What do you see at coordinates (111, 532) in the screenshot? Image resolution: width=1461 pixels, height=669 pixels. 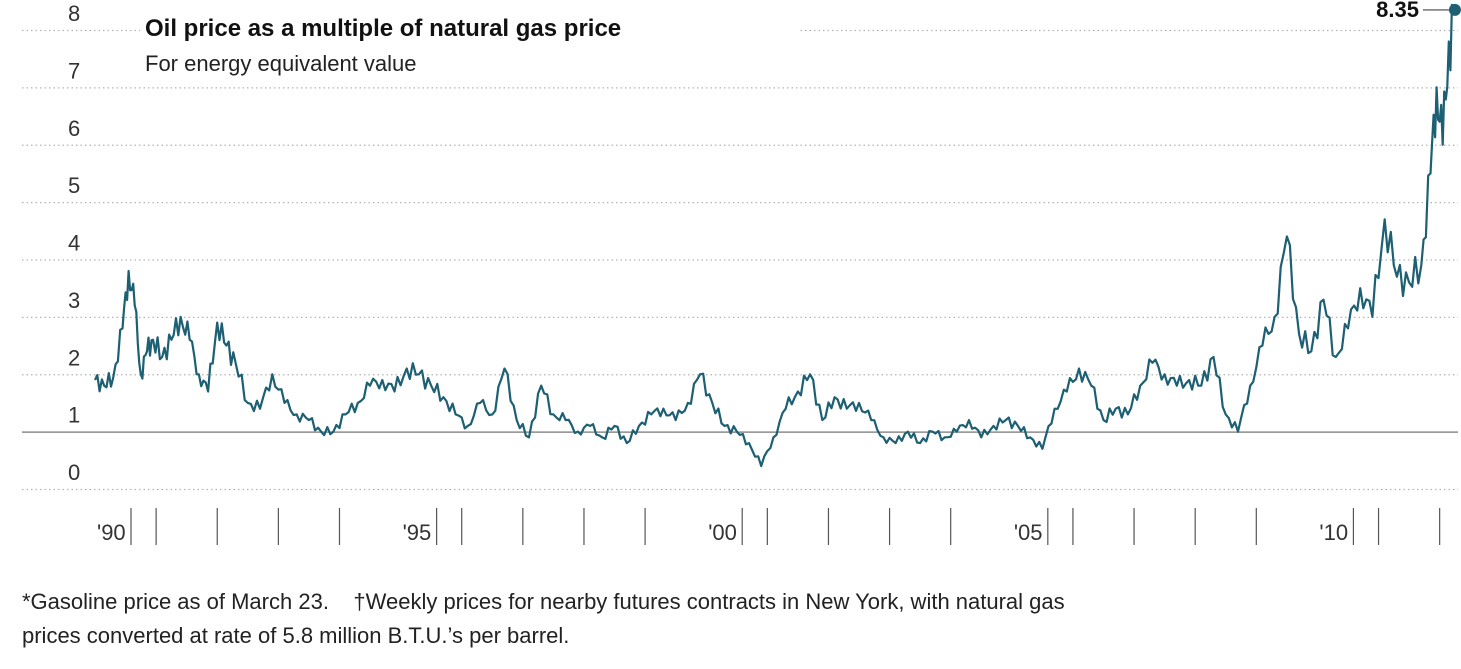 I see `x-tick-label: '90` at bounding box center [111, 532].